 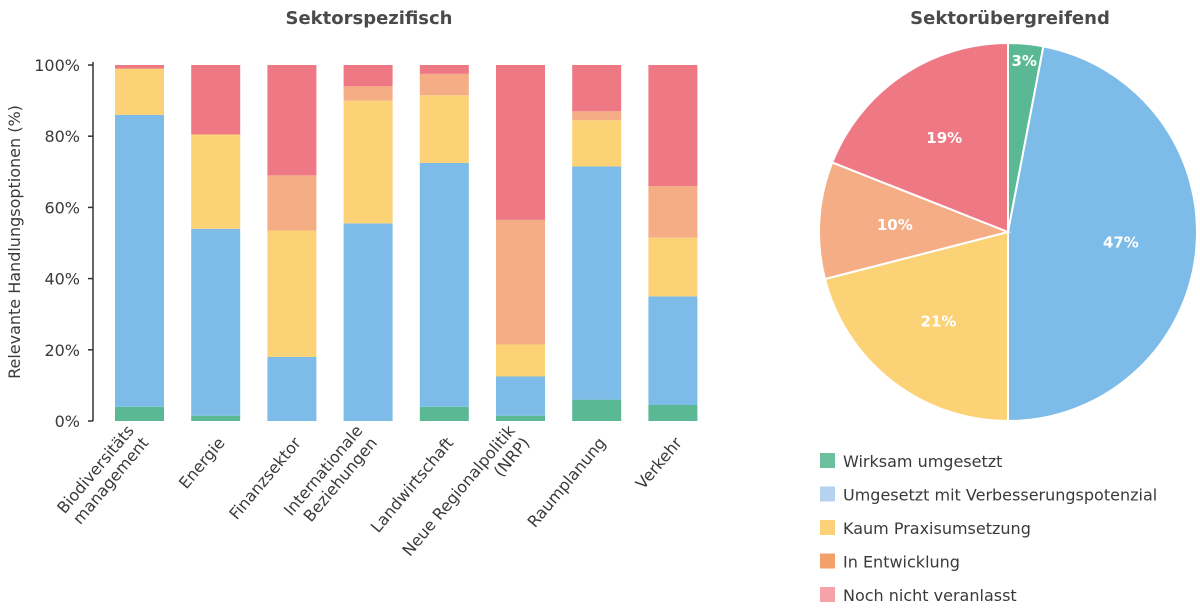 I want to click on category-label-line: Raumplanung, so click(x=567, y=482).